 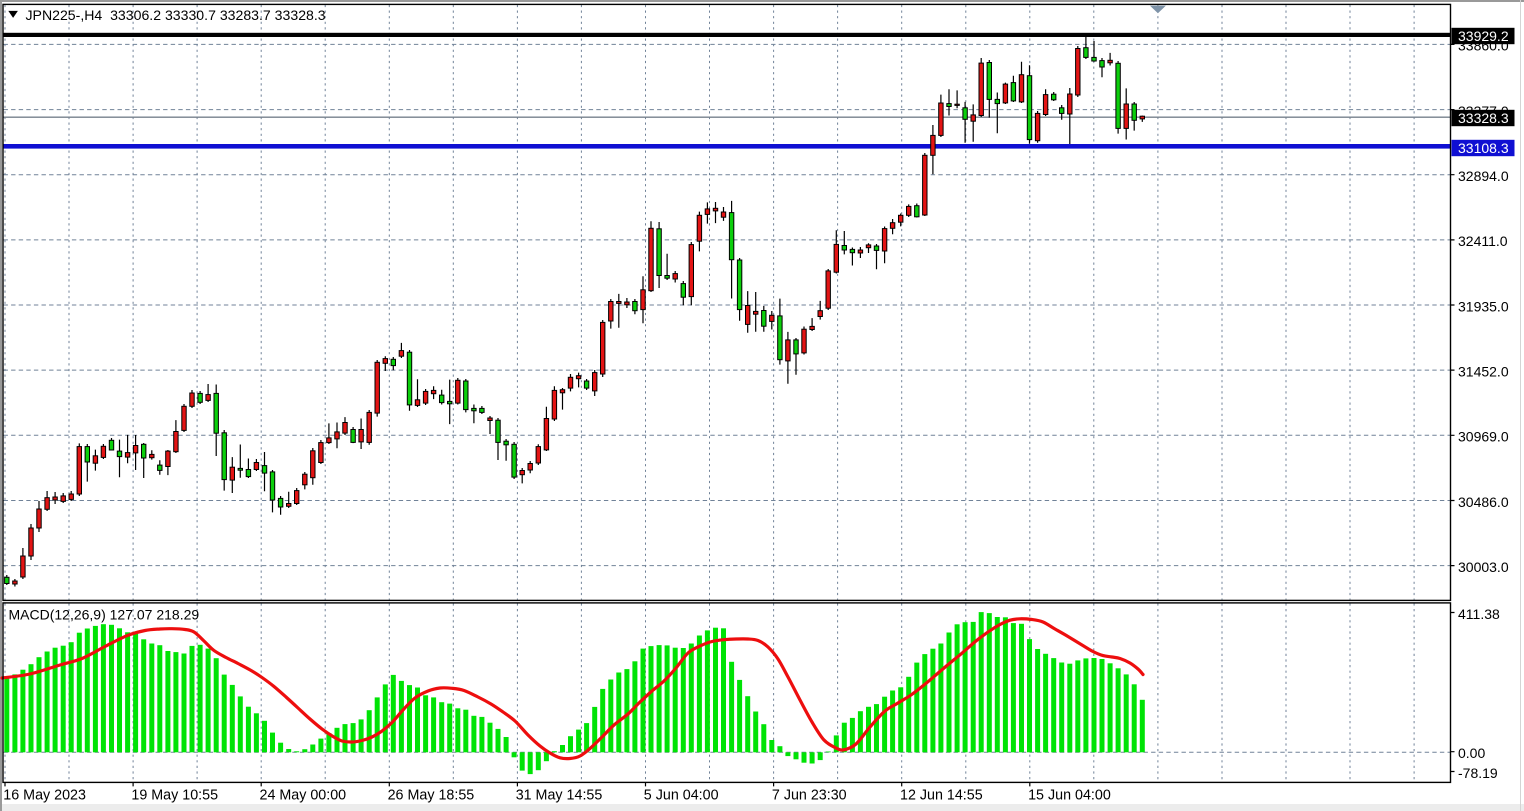 I want to click on svg-text: 7 Jun 23:30, so click(x=809, y=796).